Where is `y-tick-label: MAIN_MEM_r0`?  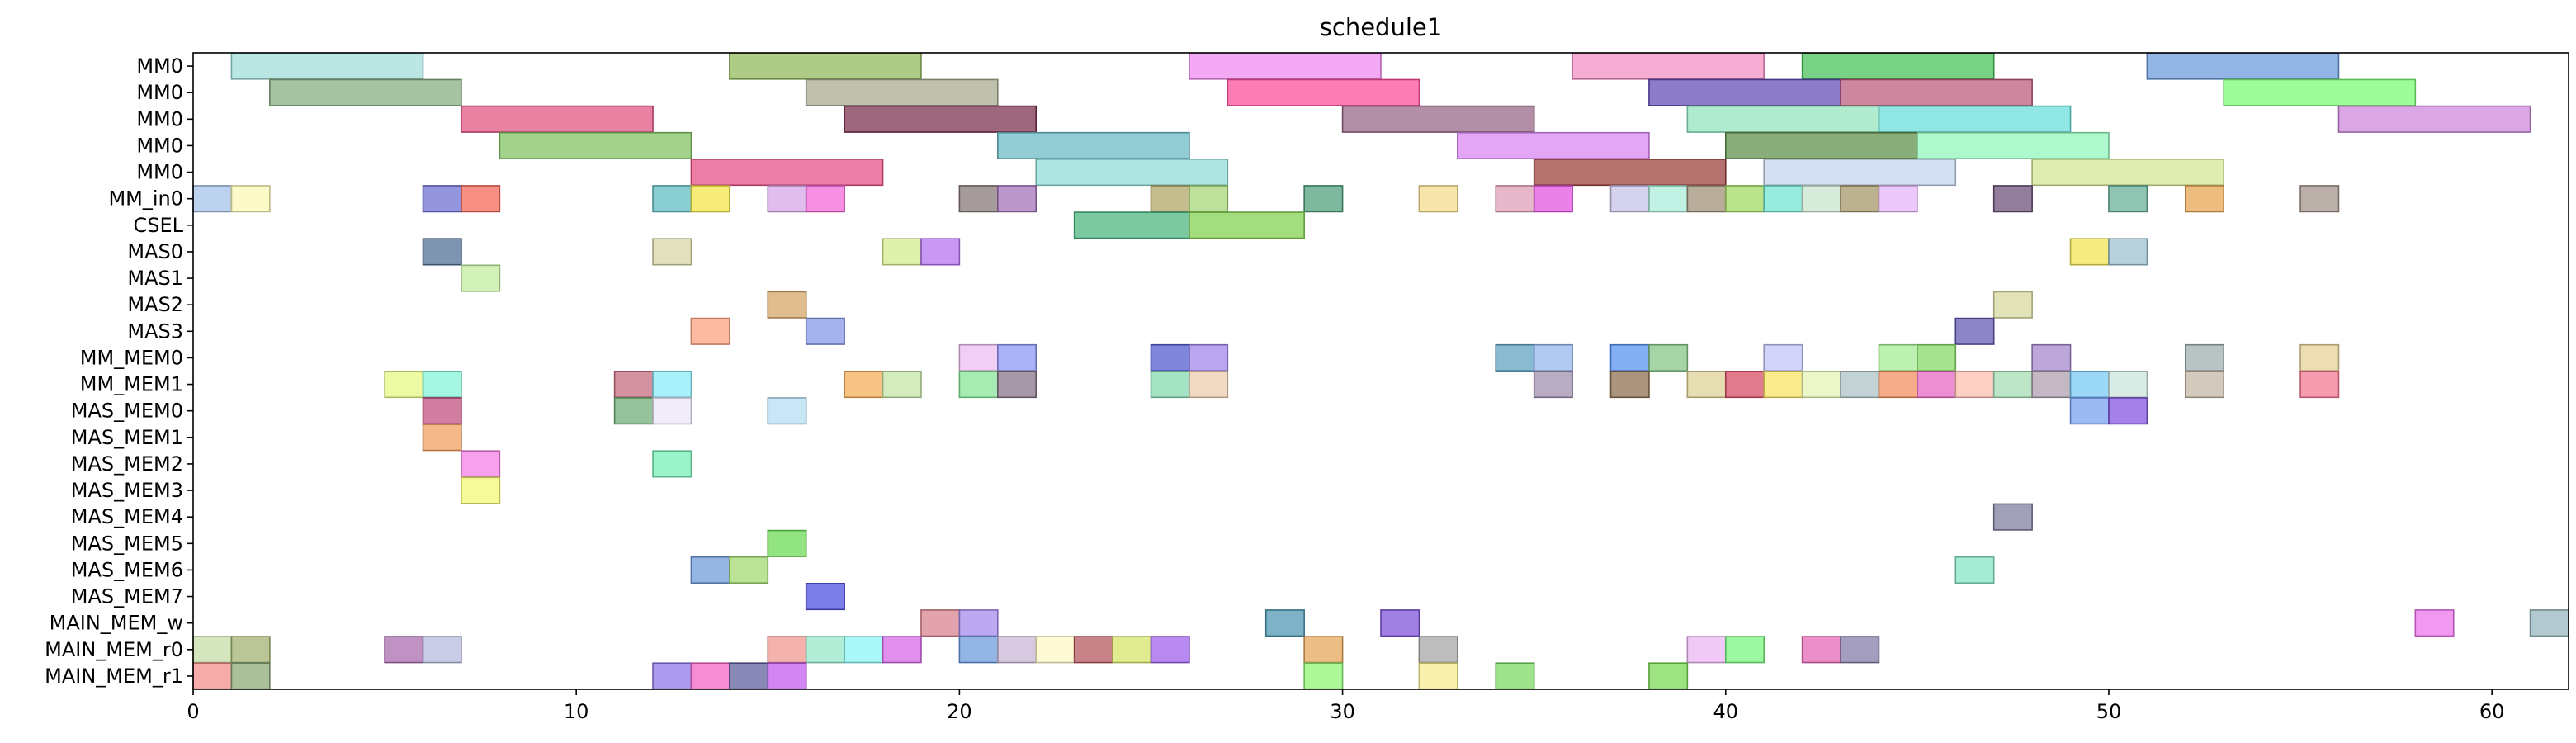
y-tick-label: MAIN_MEM_r0 is located at coordinates (114, 650).